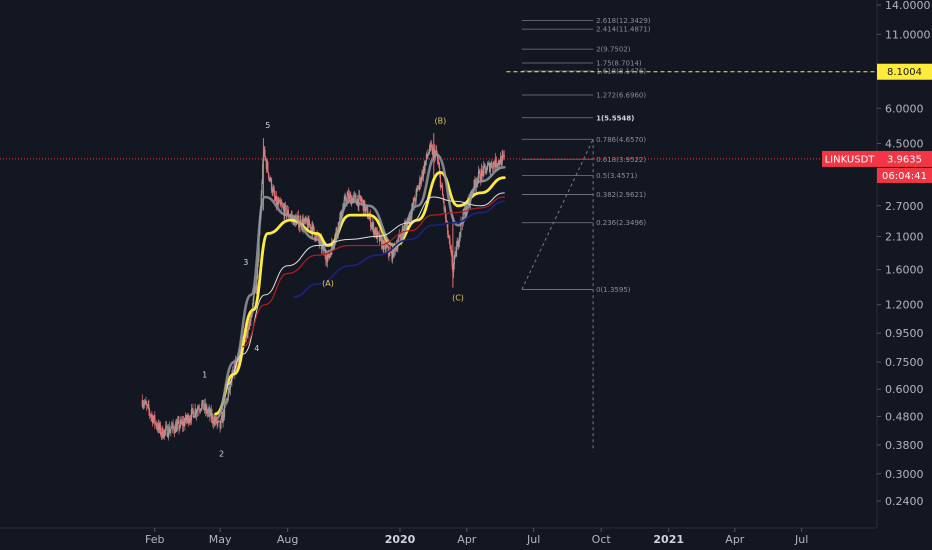  What do you see at coordinates (438, 536) in the screenshot?
I see `time-axis: Feb May Aug 2020 Apr Jul Oct 2021 Apr Jul` at bounding box center [438, 536].